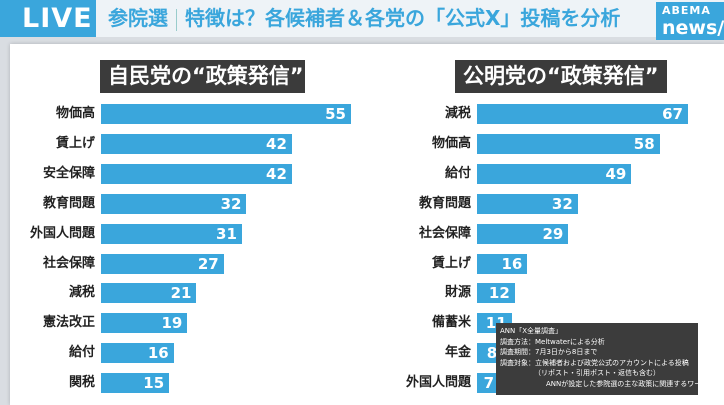  What do you see at coordinates (176, 19) in the screenshot?
I see `divider` at bounding box center [176, 19].